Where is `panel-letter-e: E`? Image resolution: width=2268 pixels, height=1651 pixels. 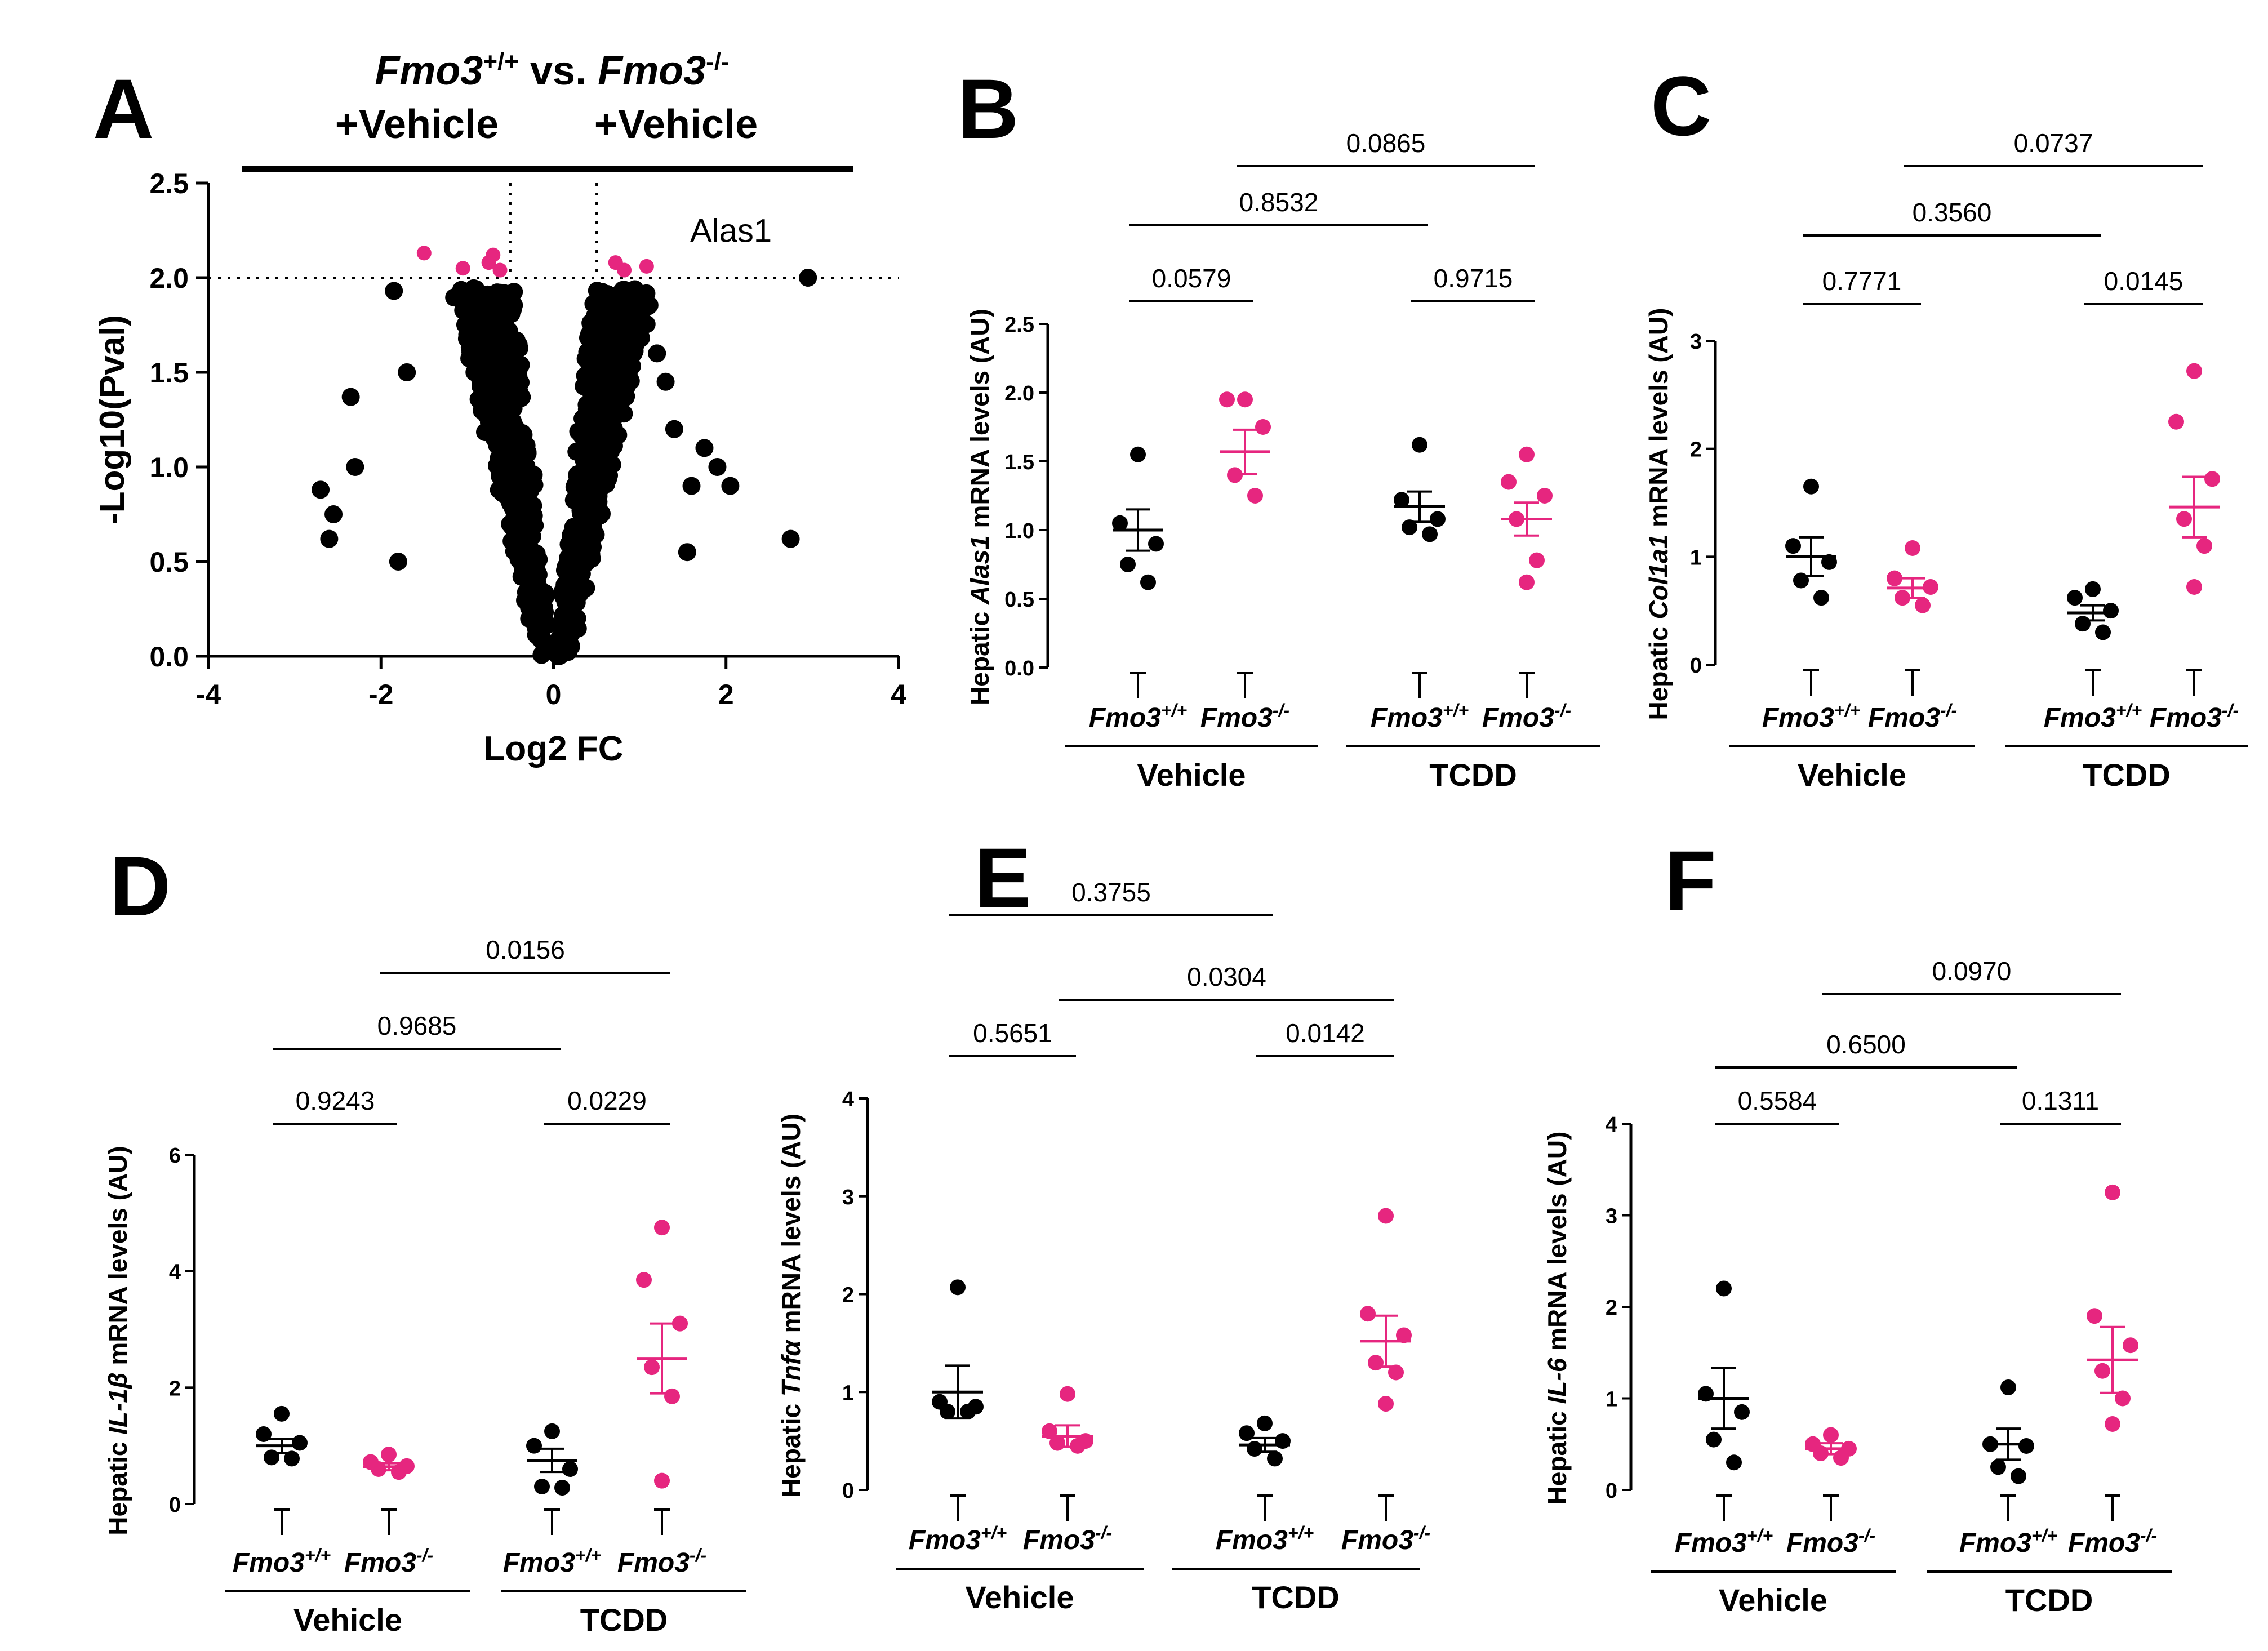
panel-letter-e: E is located at coordinates (1003, 877).